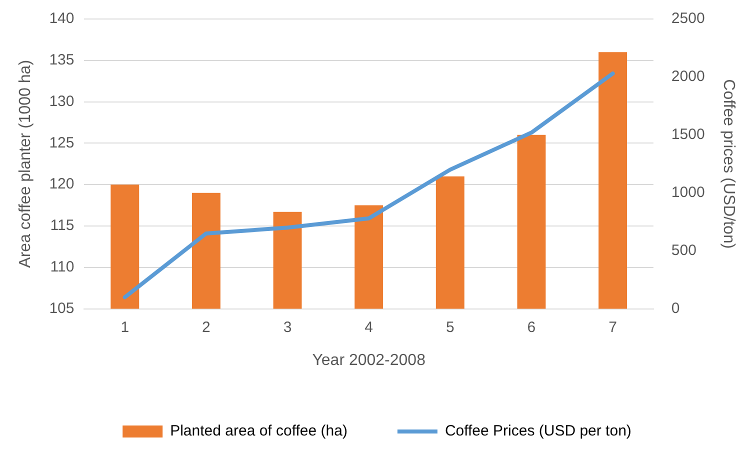  What do you see at coordinates (259, 431) in the screenshot?
I see `legend-label: Planted area of coffee (ha)` at bounding box center [259, 431].